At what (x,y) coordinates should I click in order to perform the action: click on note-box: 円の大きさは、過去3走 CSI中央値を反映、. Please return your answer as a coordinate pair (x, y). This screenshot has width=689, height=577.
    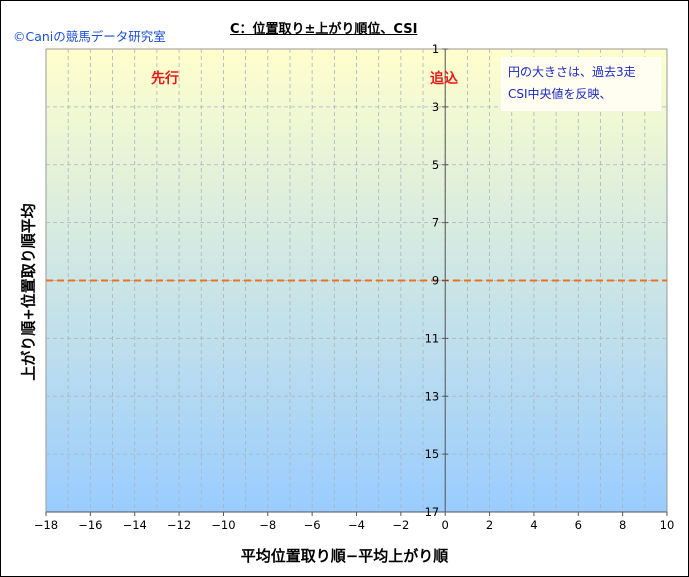
    Looking at the image, I should click on (581, 84).